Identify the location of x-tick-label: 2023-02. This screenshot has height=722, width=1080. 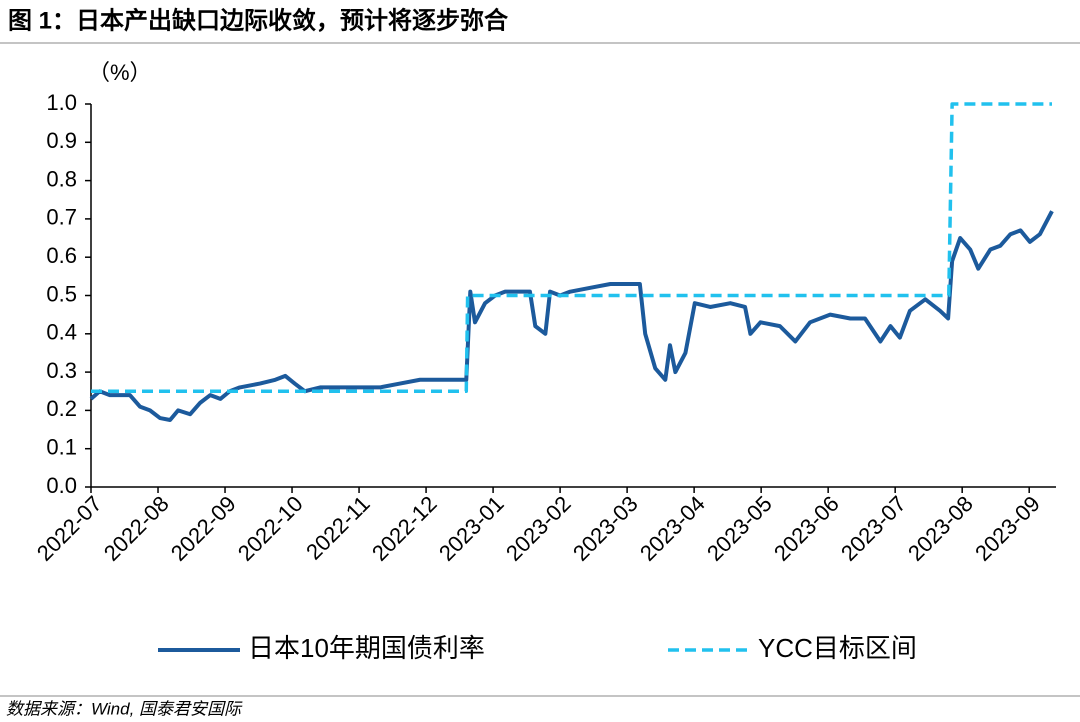
(538, 528).